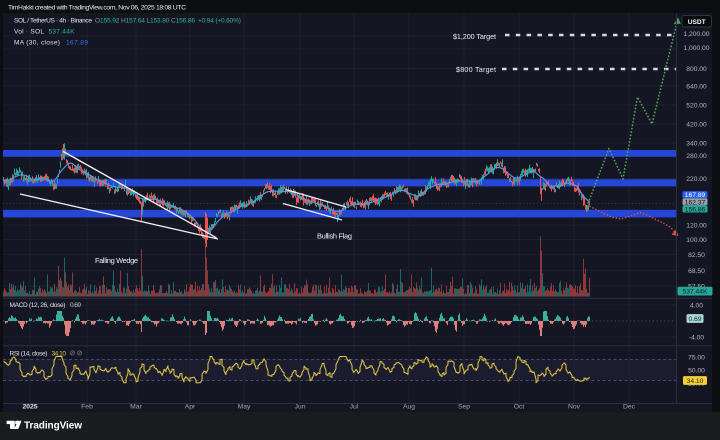 Image resolution: width=720 pixels, height=440 pixels. I want to click on svg-text: Mar, so click(136, 407).